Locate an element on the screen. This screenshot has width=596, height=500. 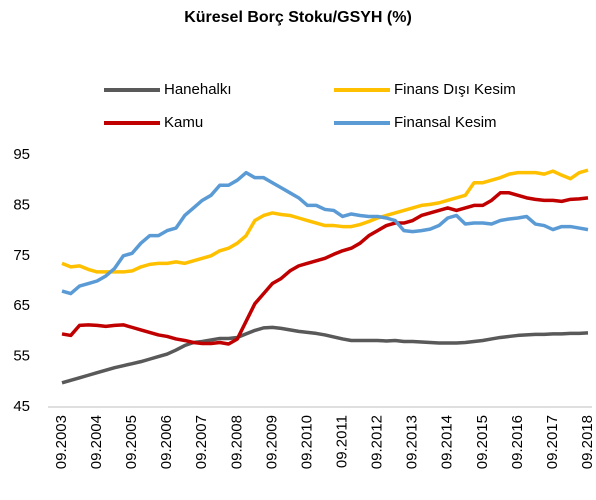
x-tick-label: 09.2014 is located at coordinates (447, 442).